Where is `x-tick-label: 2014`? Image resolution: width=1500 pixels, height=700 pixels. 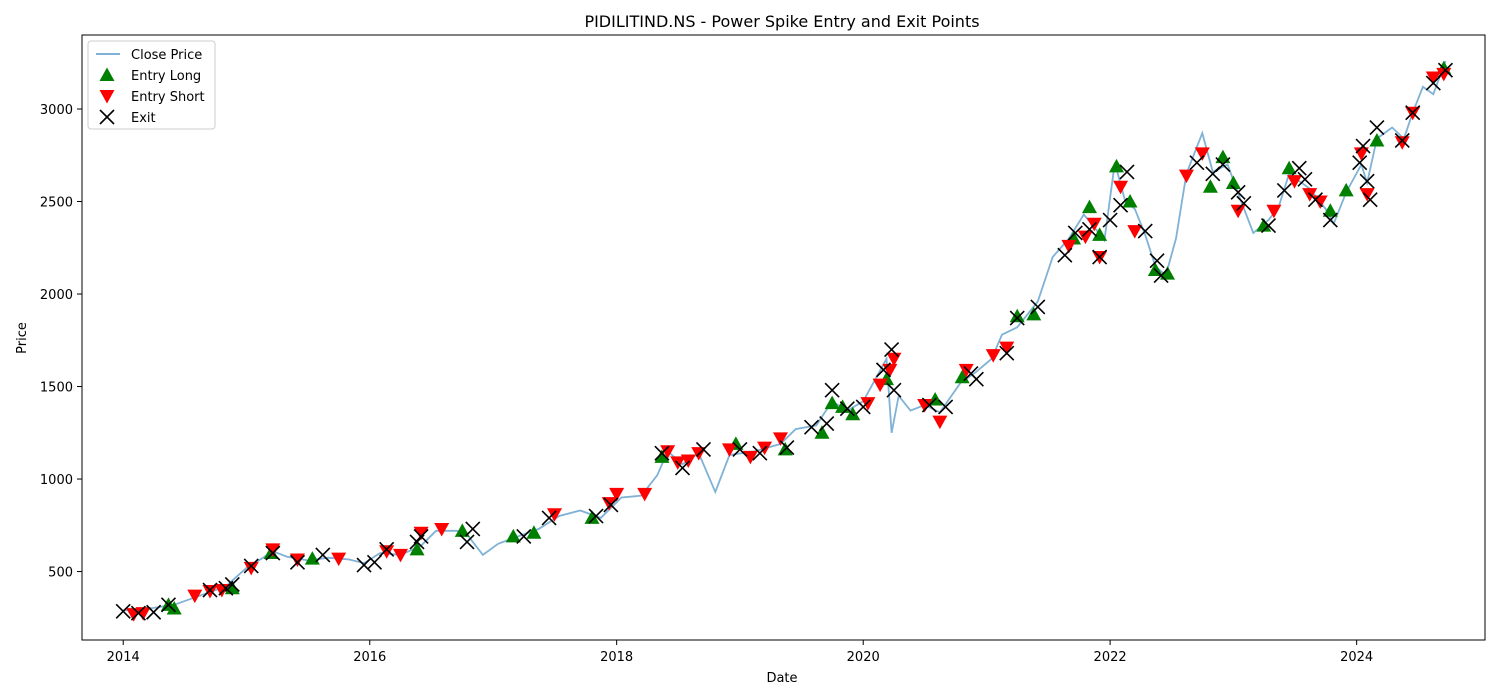 x-tick-label: 2014 is located at coordinates (123, 657).